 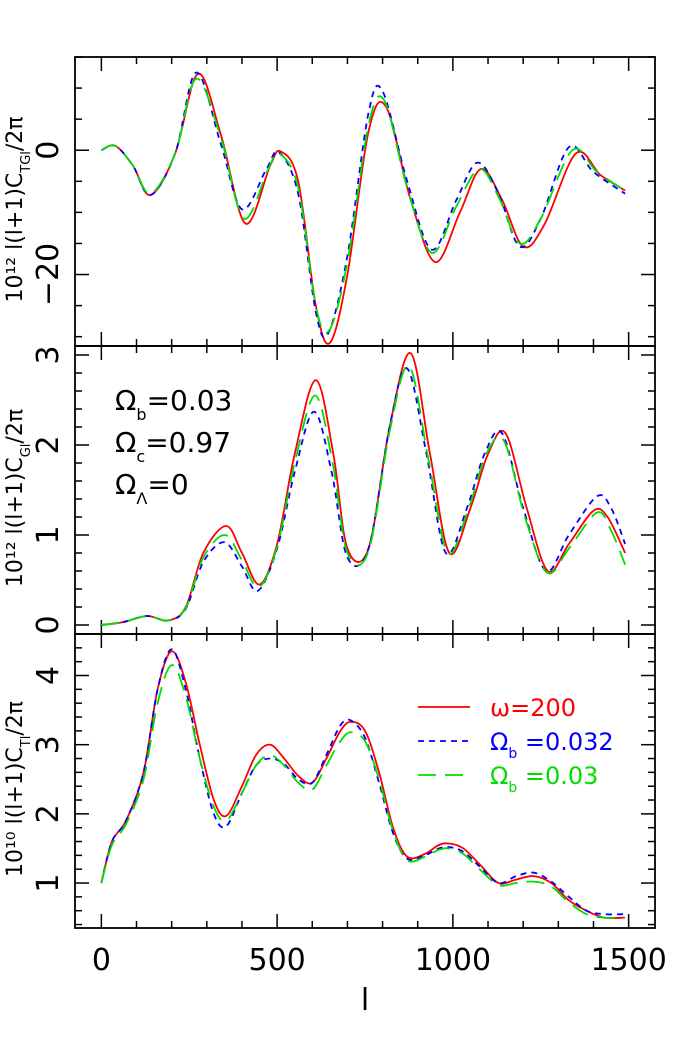 What do you see at coordinates (628, 960) in the screenshot?
I see `x-tick-label: 1500` at bounding box center [628, 960].